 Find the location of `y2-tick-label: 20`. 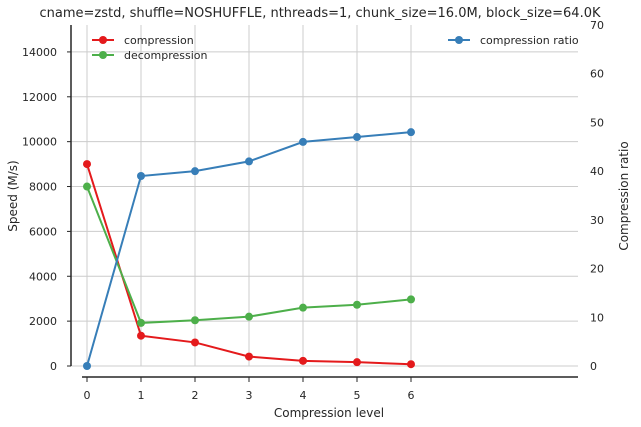

y2-tick-label: 20 is located at coordinates (597, 269).